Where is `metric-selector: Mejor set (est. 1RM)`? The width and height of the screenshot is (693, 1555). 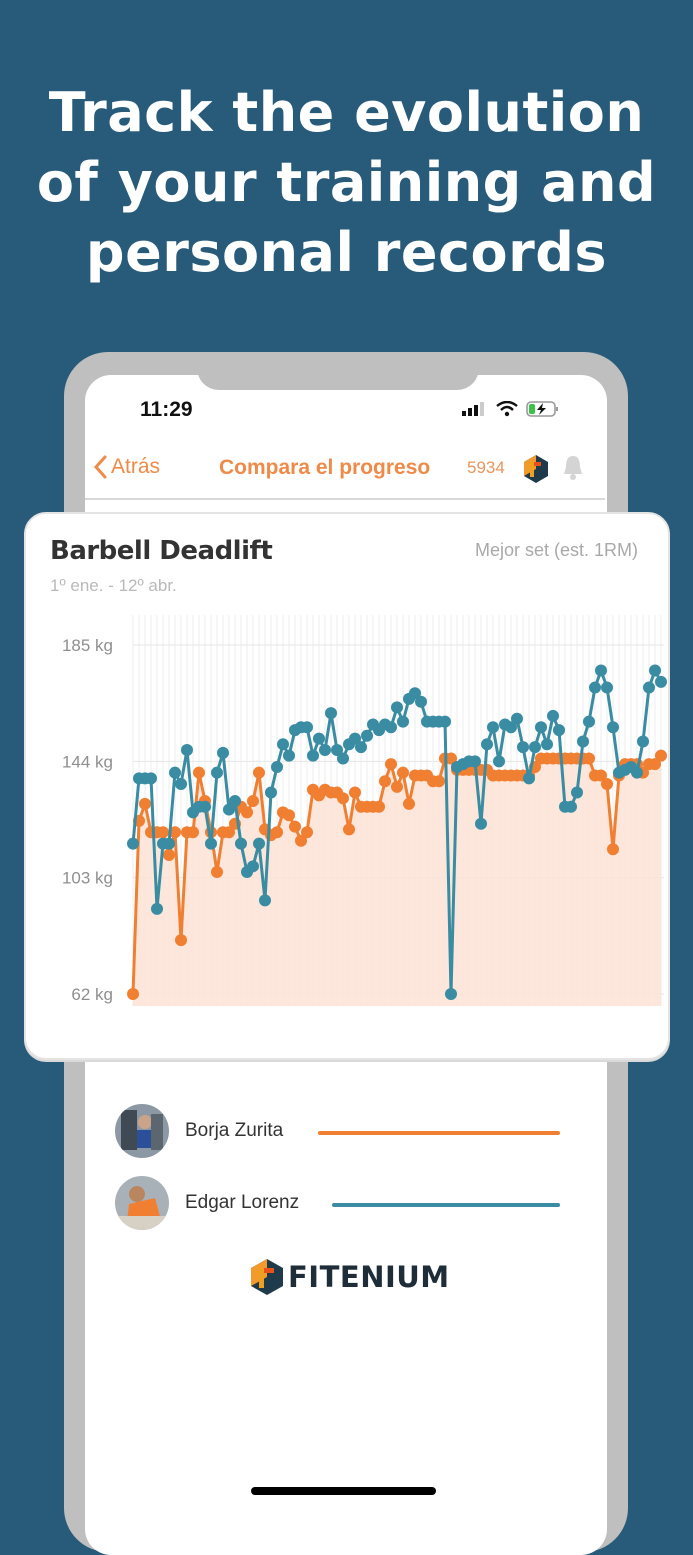 metric-selector: Mejor set (est. 1RM) is located at coordinates (556, 550).